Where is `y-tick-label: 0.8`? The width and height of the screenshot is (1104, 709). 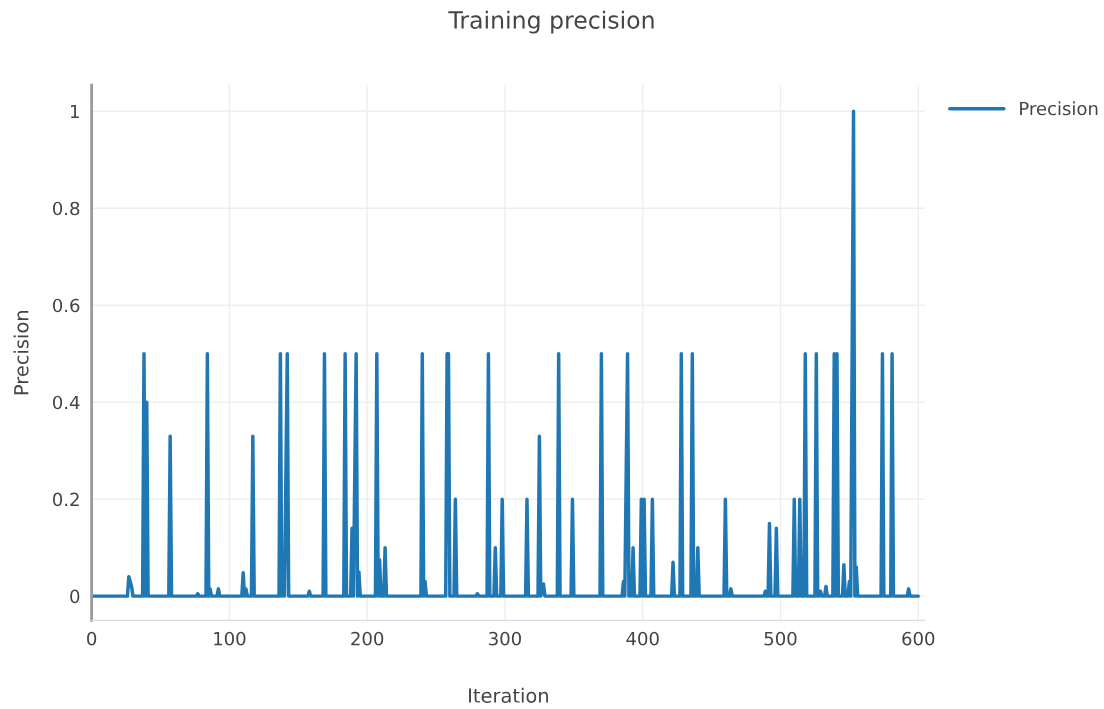 y-tick-label: 0.8 is located at coordinates (66, 208).